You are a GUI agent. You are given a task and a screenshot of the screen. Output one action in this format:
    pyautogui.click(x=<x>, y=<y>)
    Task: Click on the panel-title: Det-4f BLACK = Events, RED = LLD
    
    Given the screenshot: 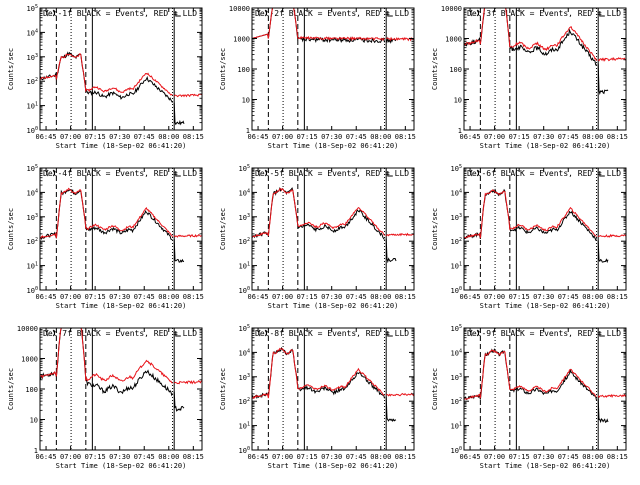 What is the action you would take?
    pyautogui.click(x=120, y=173)
    